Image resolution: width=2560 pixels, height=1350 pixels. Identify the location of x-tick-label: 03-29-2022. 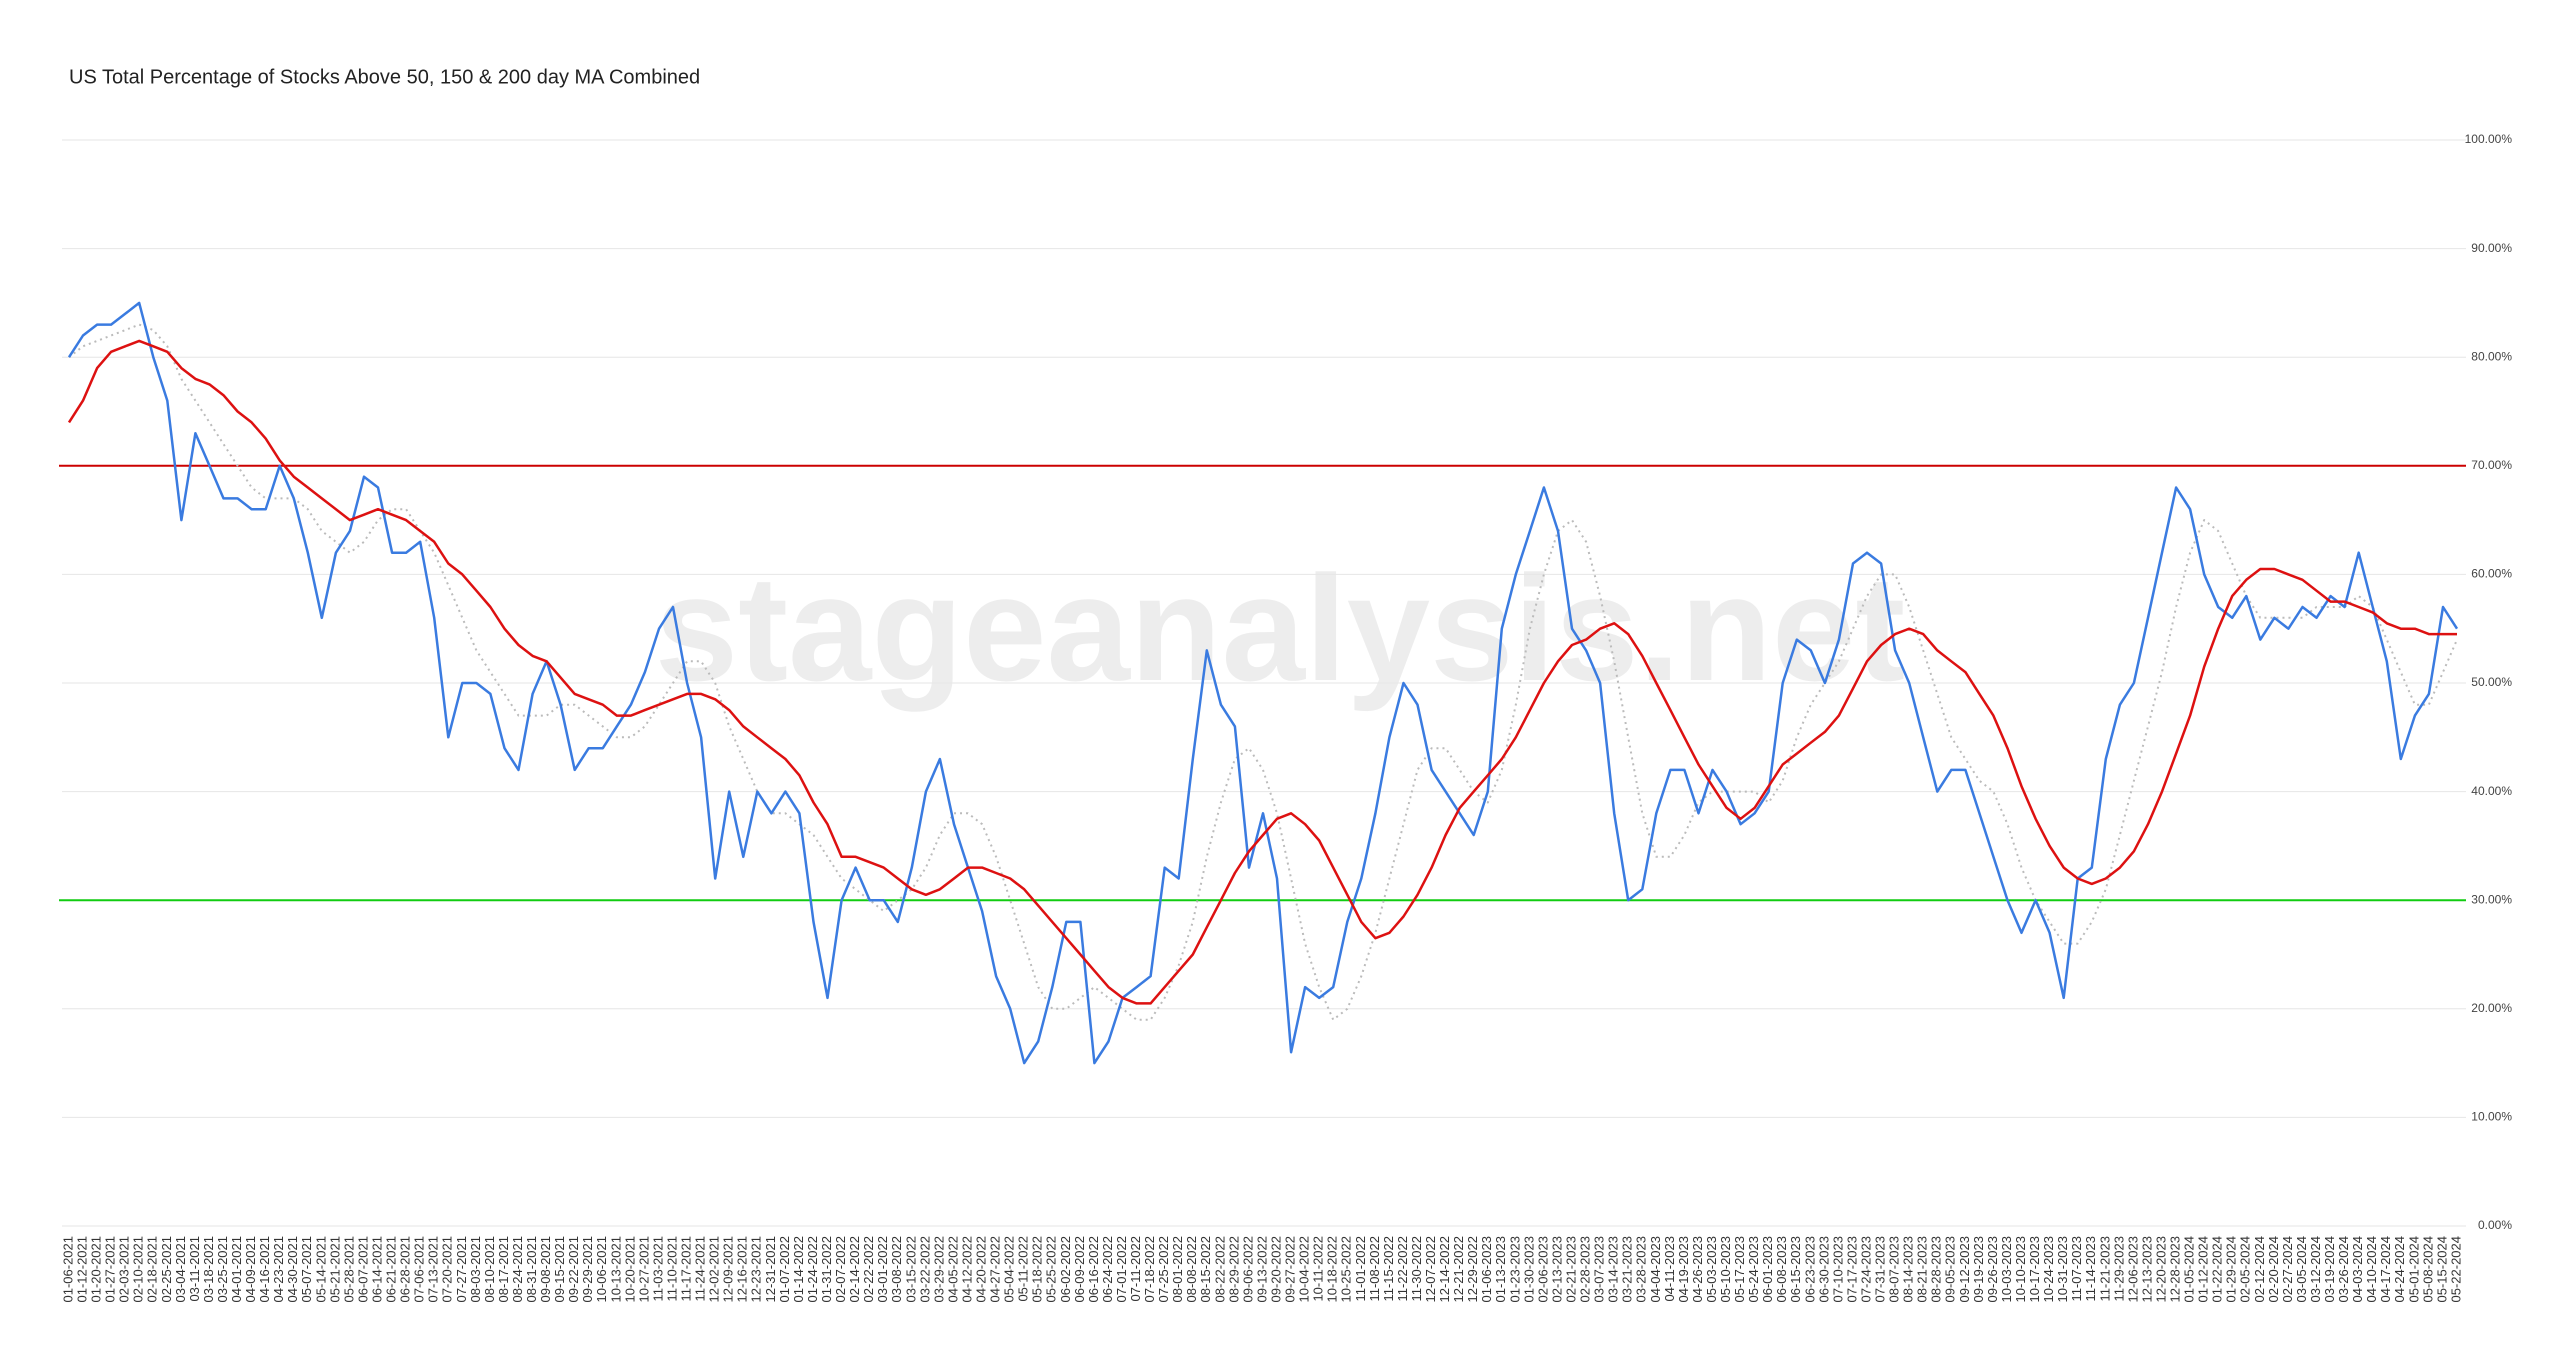
(938, 1269).